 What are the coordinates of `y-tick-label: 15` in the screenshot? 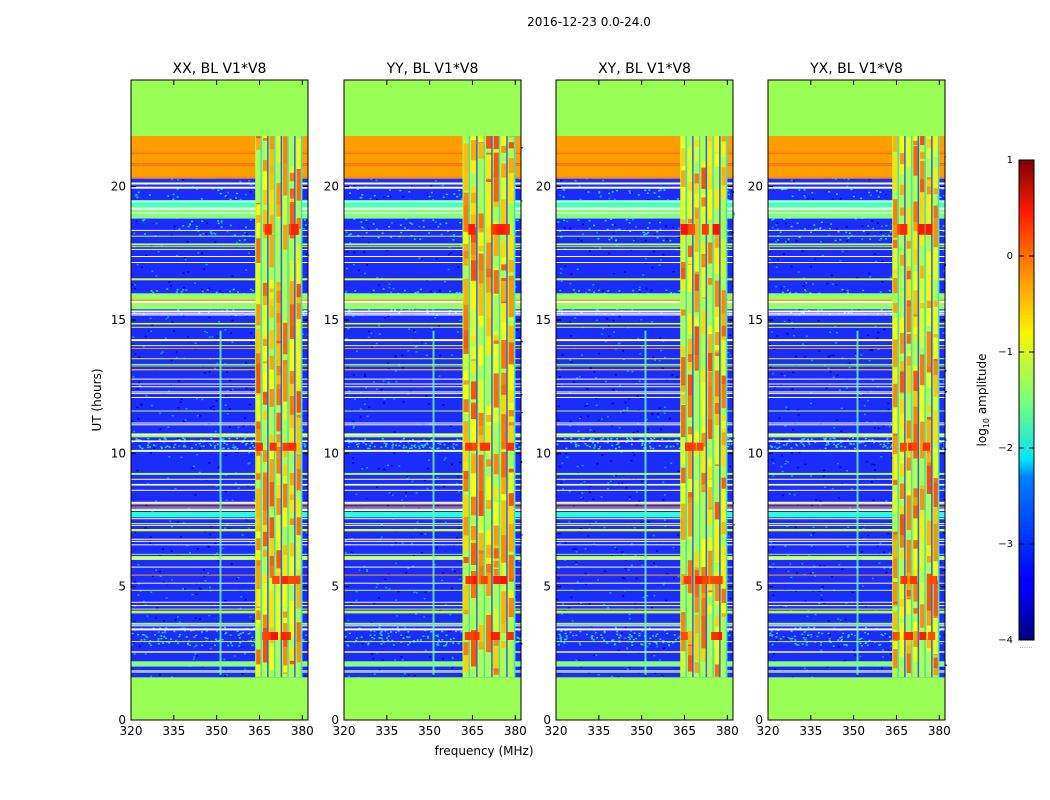 It's located at (331, 320).